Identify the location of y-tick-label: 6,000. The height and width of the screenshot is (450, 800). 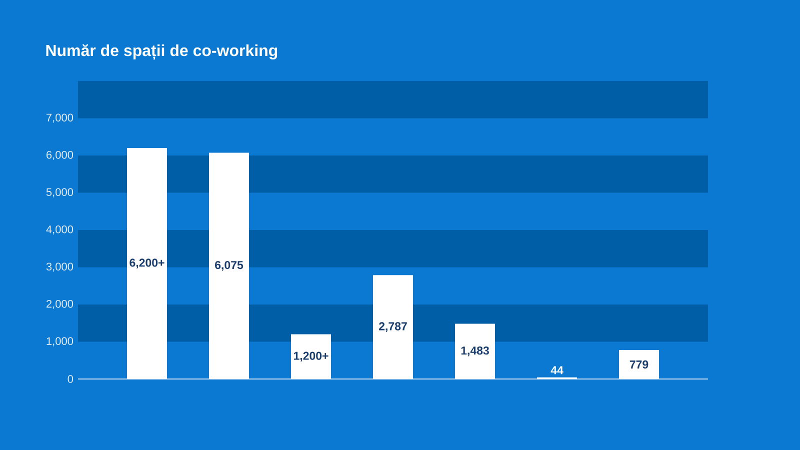
(60, 155).